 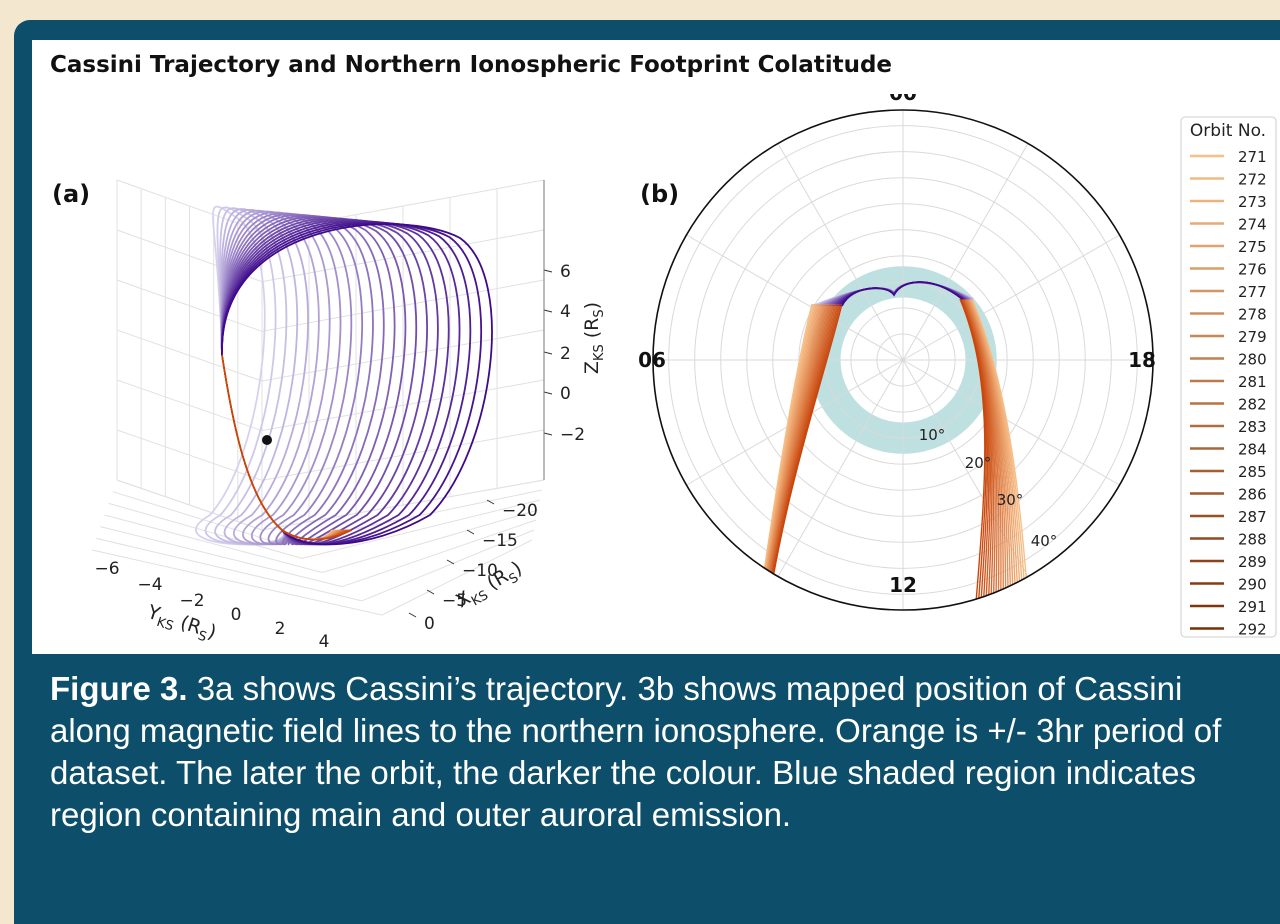 What do you see at coordinates (594, 338) in the screenshot?
I see `zlabel: ZKS (RS)` at bounding box center [594, 338].